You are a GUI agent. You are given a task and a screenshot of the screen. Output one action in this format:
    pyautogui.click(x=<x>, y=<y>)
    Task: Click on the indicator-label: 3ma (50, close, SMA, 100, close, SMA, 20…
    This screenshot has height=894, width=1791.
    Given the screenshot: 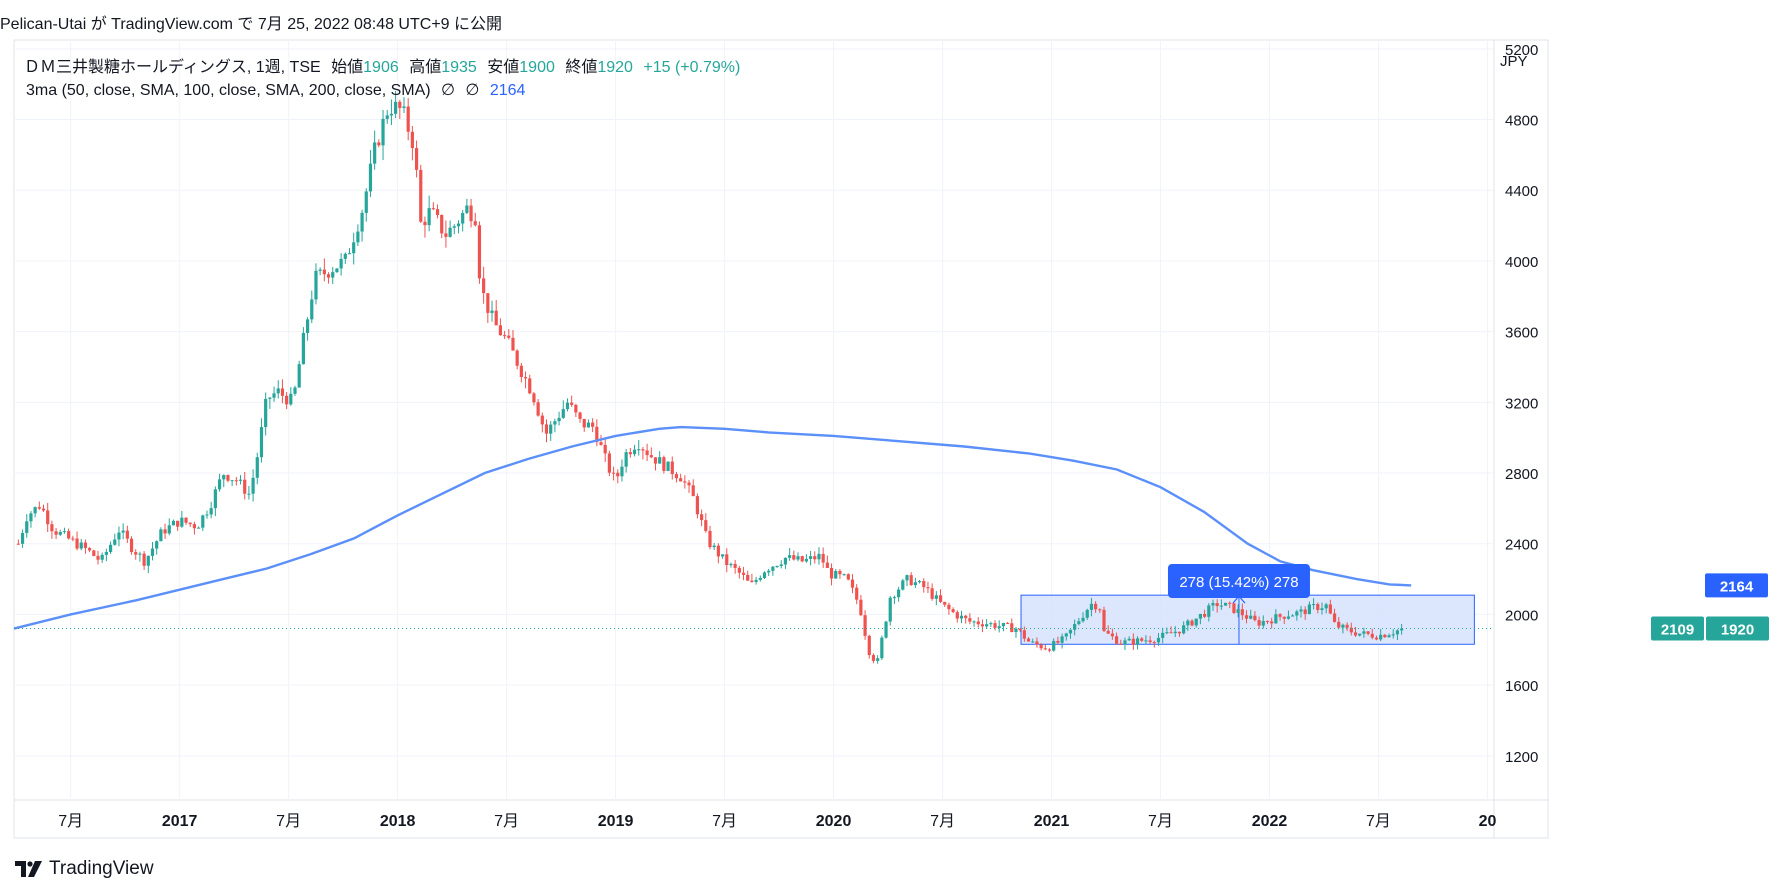 What is the action you would take?
    pyautogui.click(x=228, y=90)
    